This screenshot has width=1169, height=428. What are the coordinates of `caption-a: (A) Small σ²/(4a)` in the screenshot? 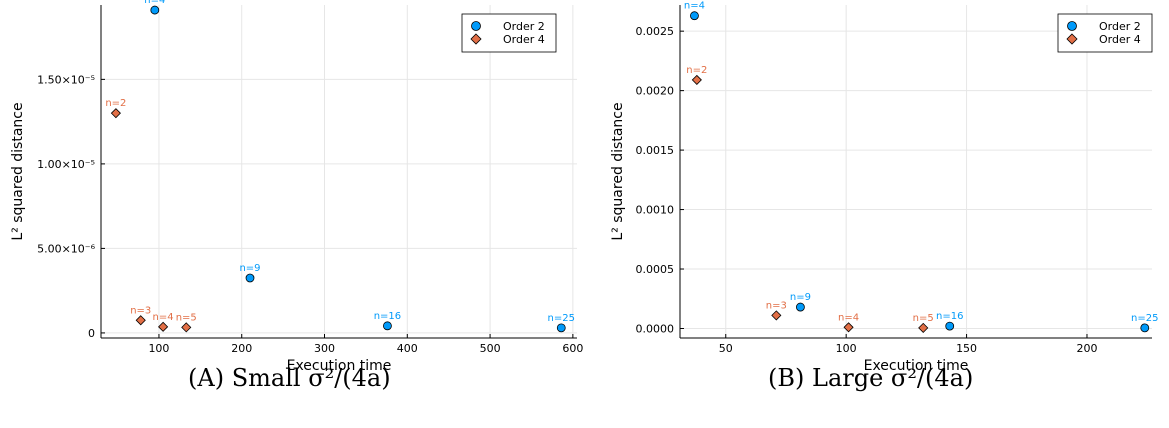 It's located at (289, 378).